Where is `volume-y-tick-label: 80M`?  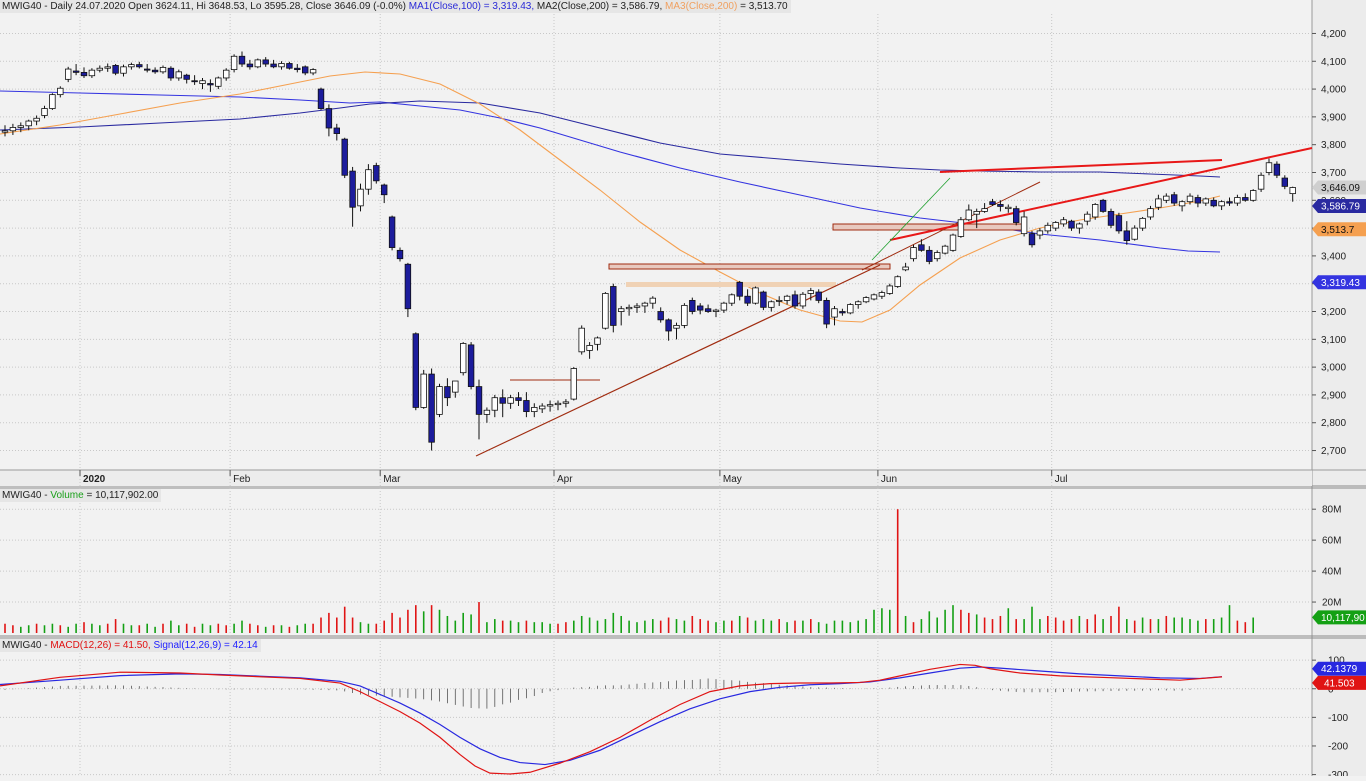 volume-y-tick-label: 80M is located at coordinates (1331, 510).